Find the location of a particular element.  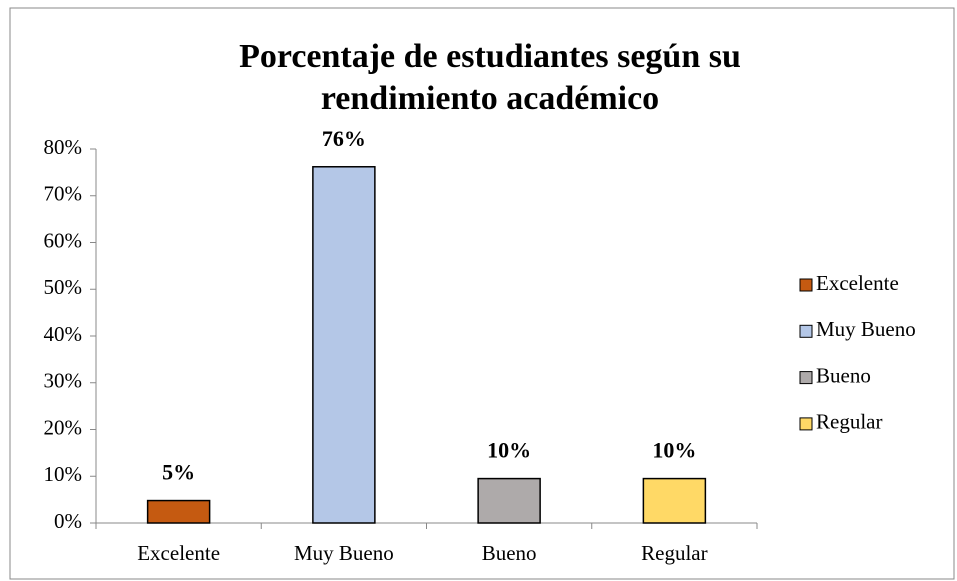

chart-title: Porcentaje de estudiantes según su is located at coordinates (490, 56).